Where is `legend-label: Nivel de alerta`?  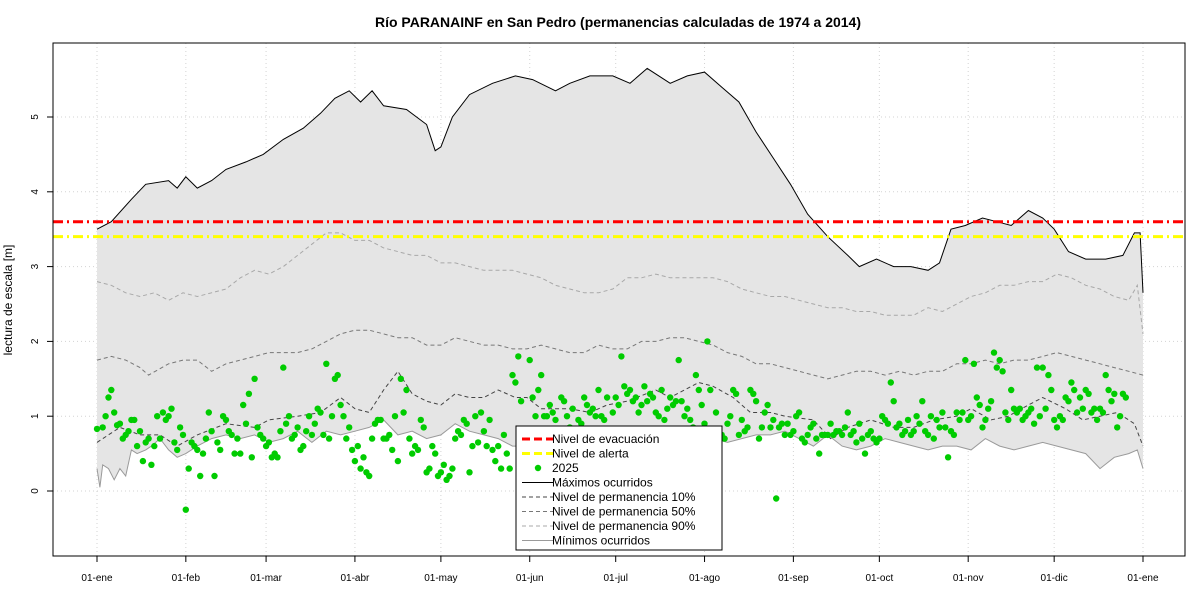 legend-label: Nivel de alerta is located at coordinates (590, 454).